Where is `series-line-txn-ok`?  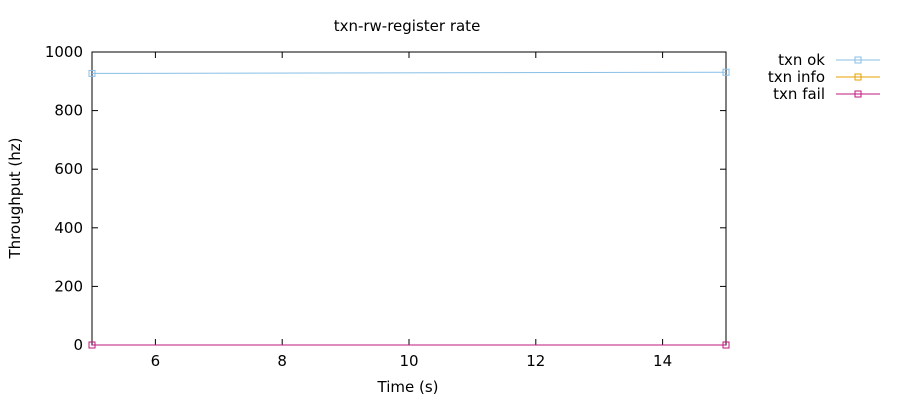 series-line-txn-ok is located at coordinates (409, 72).